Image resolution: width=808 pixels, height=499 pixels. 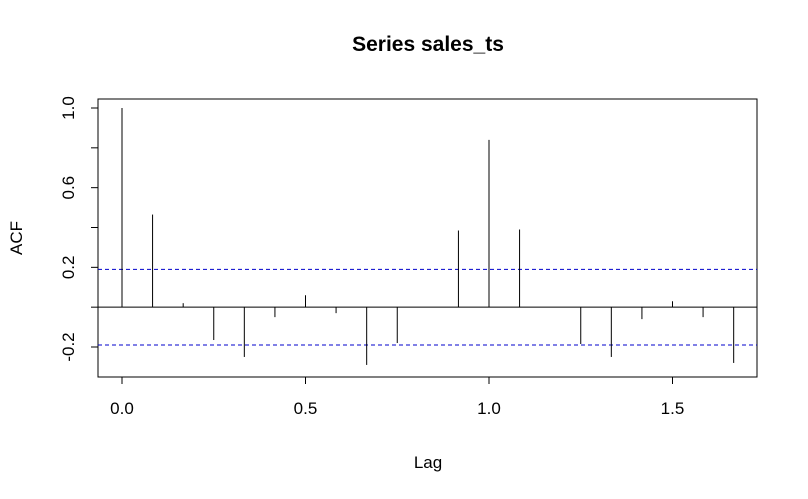 What do you see at coordinates (79, 229) in the screenshot?
I see `y-axis: 1.0 0.6 0.2 -0.2` at bounding box center [79, 229].